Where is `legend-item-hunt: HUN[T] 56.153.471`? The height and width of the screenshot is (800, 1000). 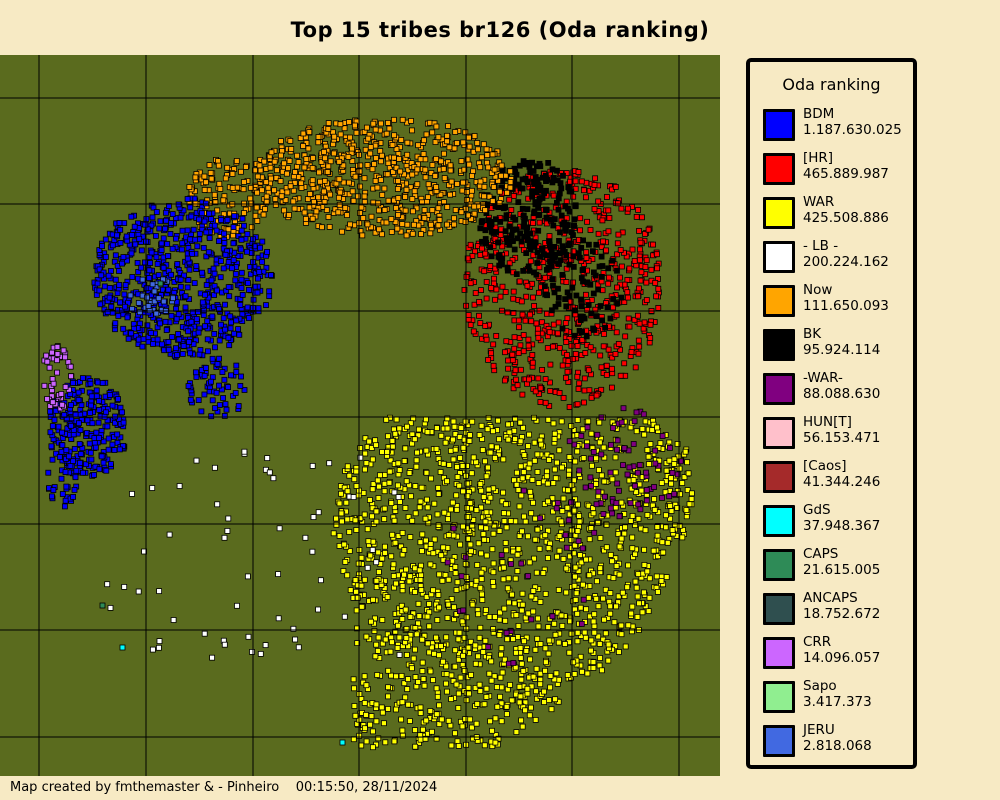 legend-item-hunt: HUN[T] 56.153.471 is located at coordinates (834, 435).